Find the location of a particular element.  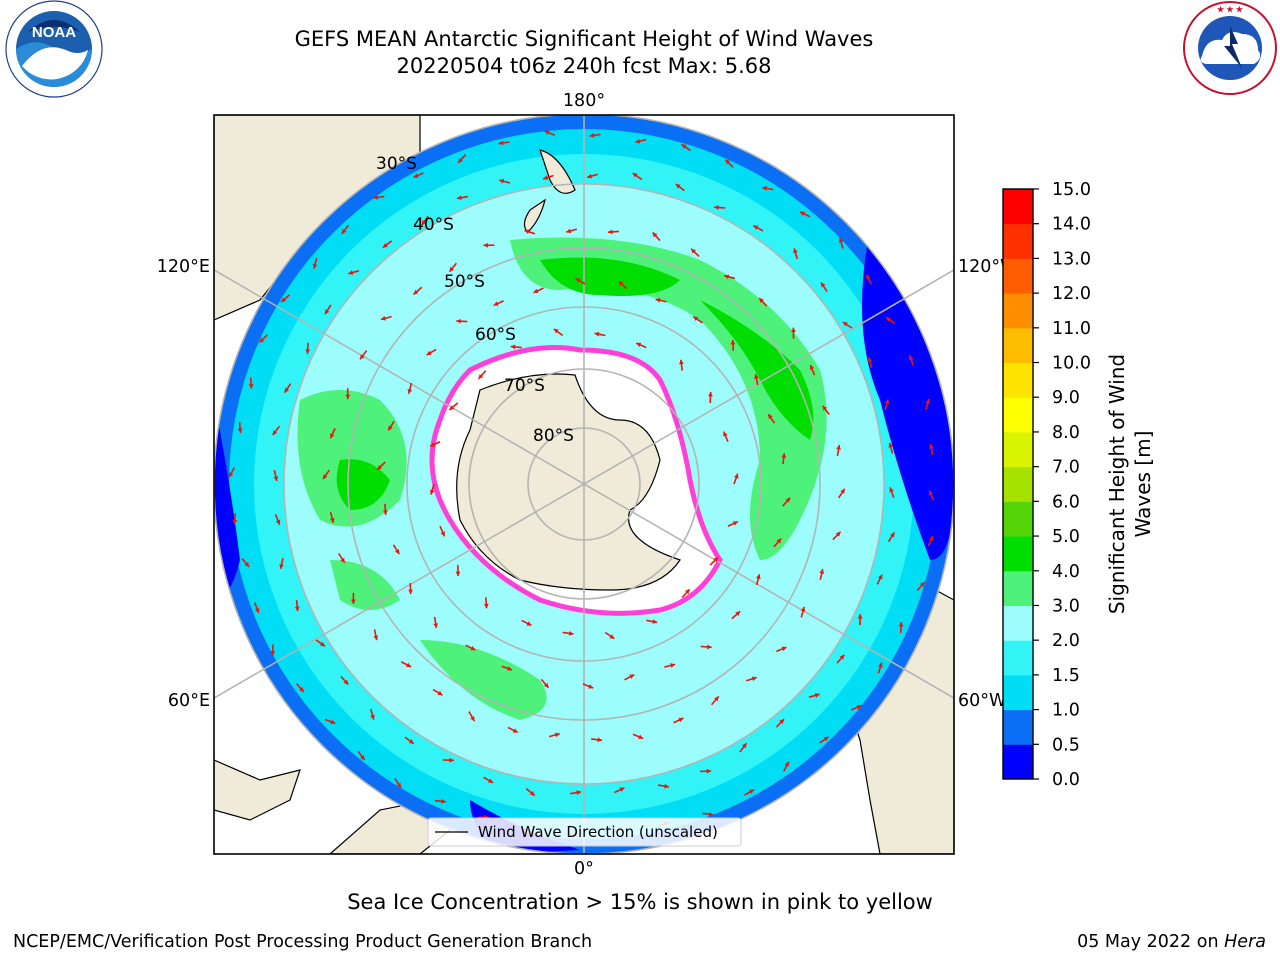

colorbar-tick-label: 0.0 is located at coordinates (1066, 780).